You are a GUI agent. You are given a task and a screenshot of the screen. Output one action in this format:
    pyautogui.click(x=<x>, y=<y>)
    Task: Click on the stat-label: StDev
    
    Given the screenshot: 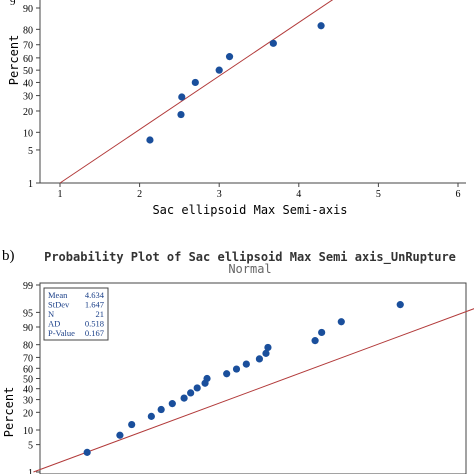 What is the action you would take?
    pyautogui.click(x=59, y=305)
    